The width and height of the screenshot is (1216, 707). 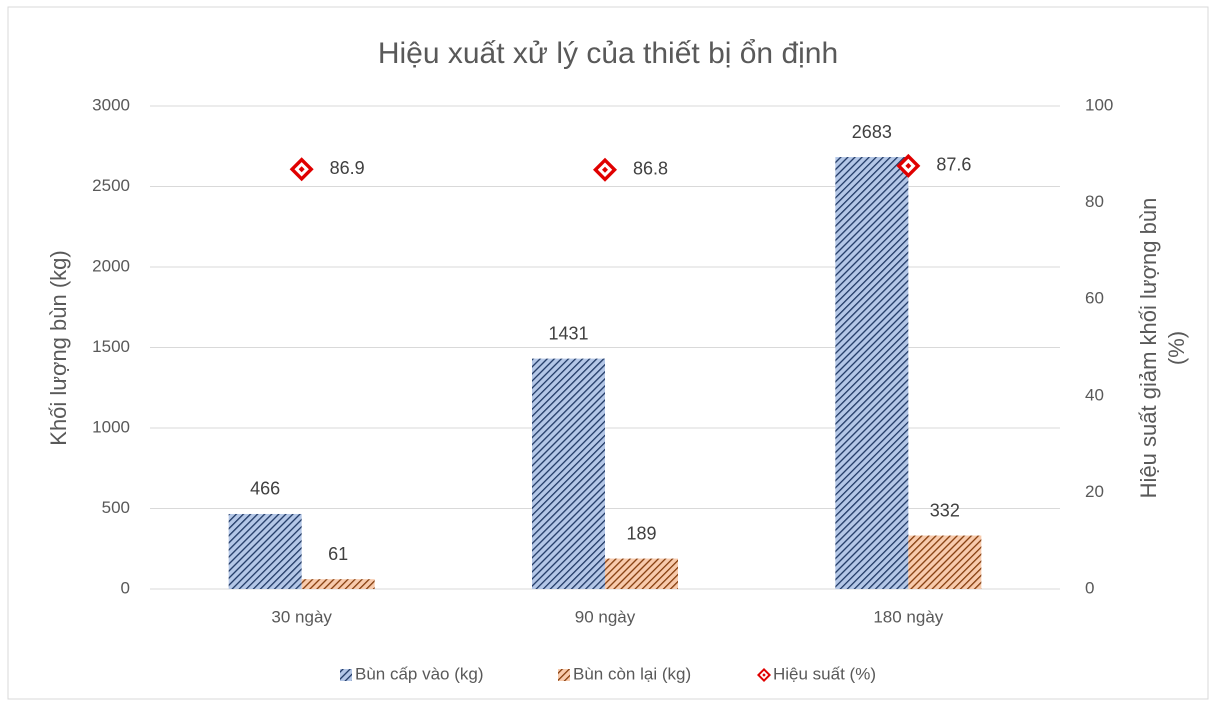 I want to click on data-label: 87.6, so click(x=953, y=165).